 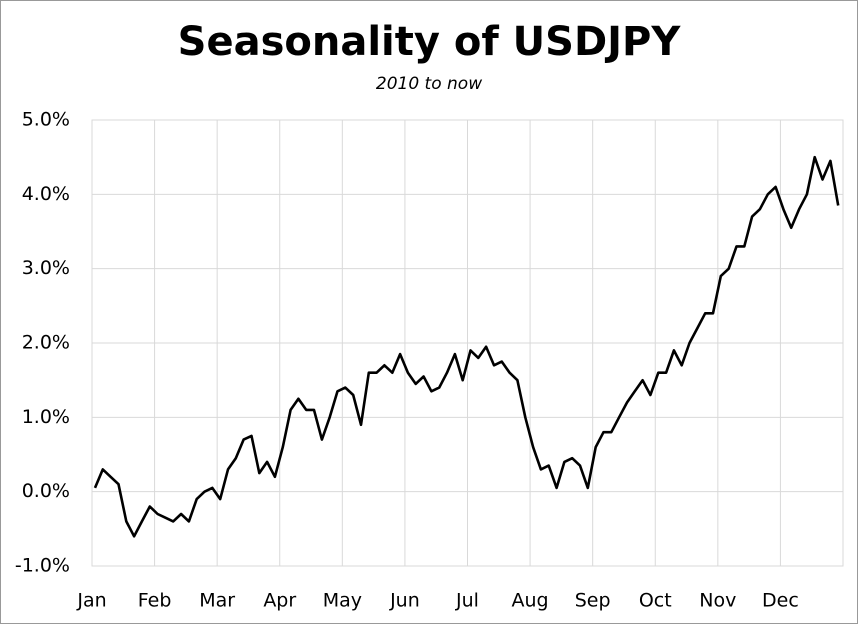 I want to click on y-tick-label: 2.0%, so click(x=46, y=343).